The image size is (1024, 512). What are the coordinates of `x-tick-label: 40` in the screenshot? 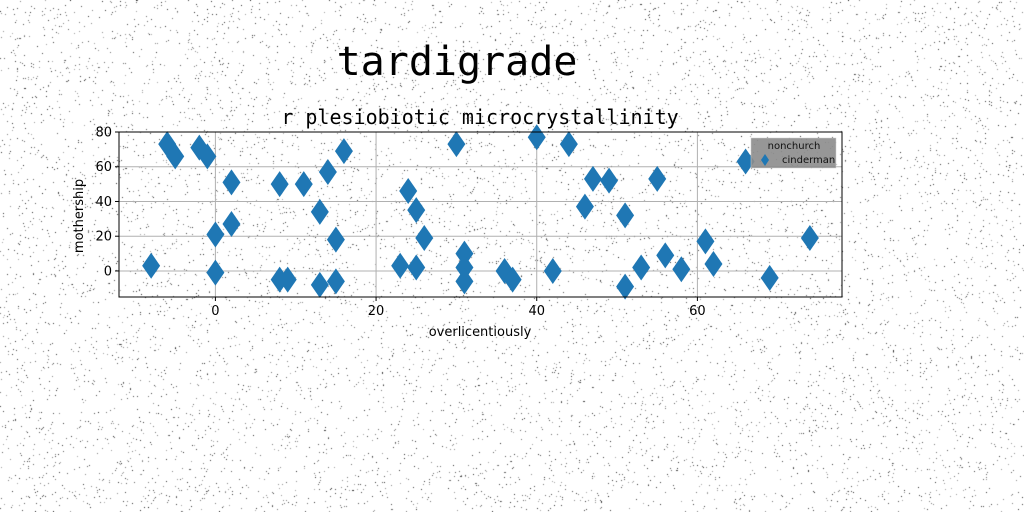 It's located at (536, 311).